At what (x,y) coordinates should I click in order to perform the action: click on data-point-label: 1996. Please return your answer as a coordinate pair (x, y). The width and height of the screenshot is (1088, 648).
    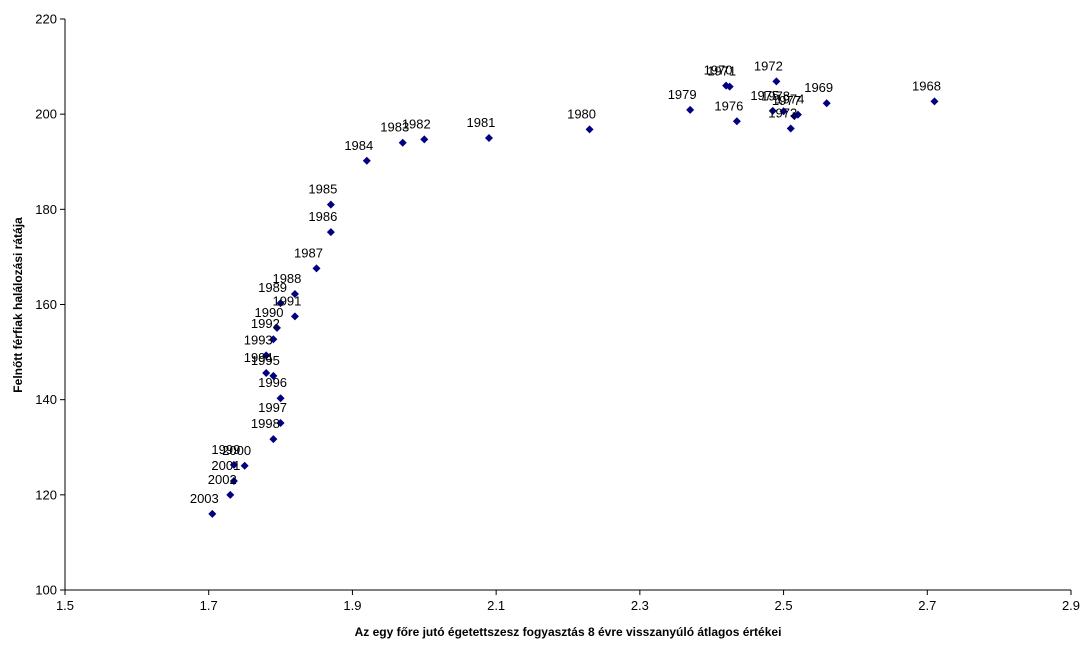
    Looking at the image, I should click on (272, 382).